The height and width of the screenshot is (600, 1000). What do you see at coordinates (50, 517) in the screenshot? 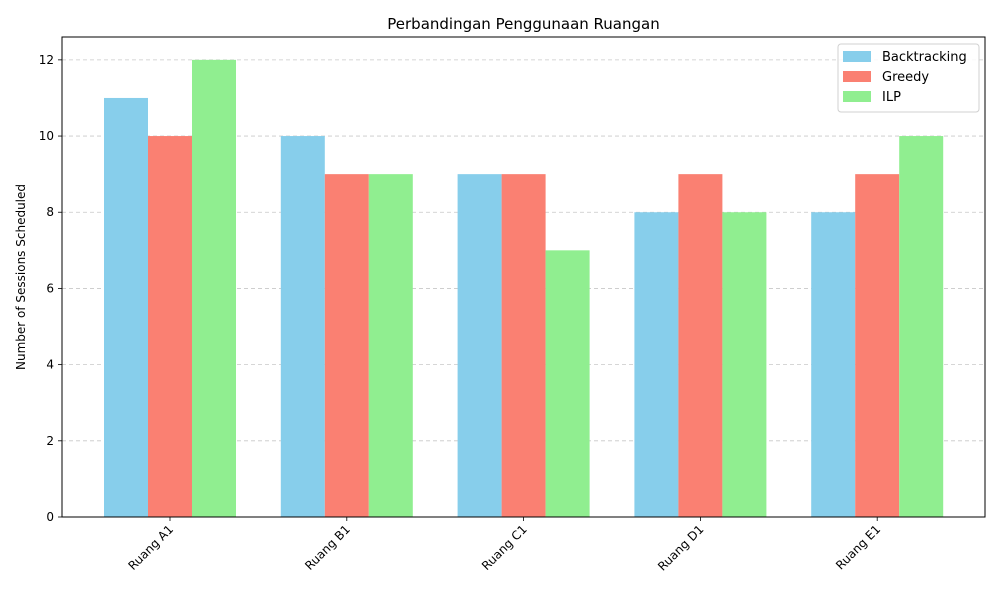
I see `y-tick-label: 0` at bounding box center [50, 517].